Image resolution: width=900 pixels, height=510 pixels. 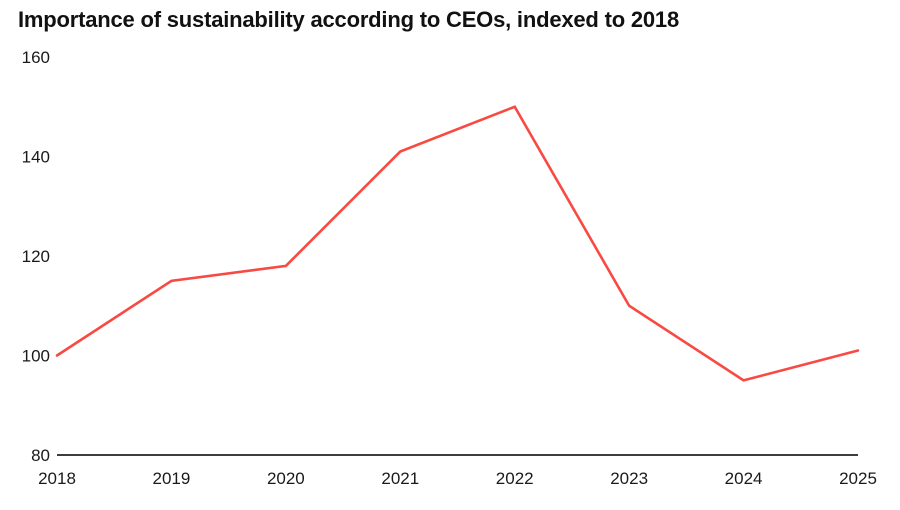 What do you see at coordinates (286, 478) in the screenshot?
I see `x-tick-label: 2020` at bounding box center [286, 478].